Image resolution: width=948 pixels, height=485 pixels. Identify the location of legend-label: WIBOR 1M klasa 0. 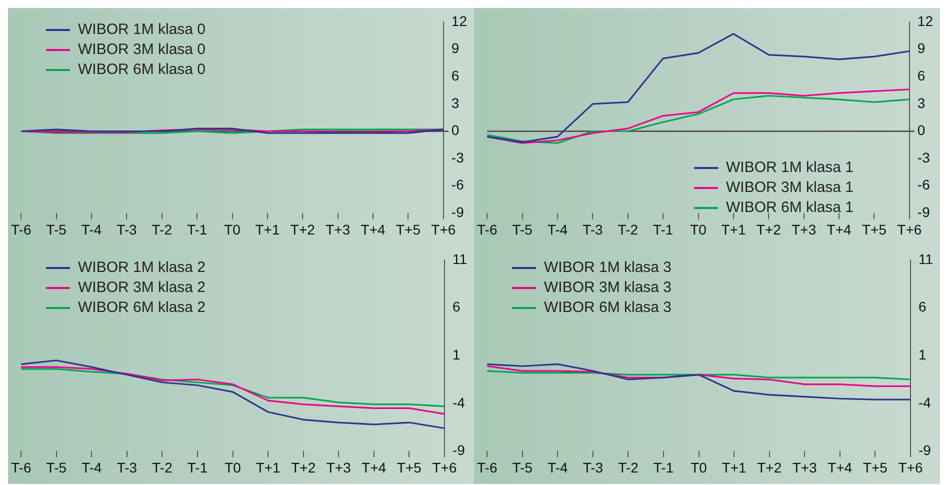
(142, 30).